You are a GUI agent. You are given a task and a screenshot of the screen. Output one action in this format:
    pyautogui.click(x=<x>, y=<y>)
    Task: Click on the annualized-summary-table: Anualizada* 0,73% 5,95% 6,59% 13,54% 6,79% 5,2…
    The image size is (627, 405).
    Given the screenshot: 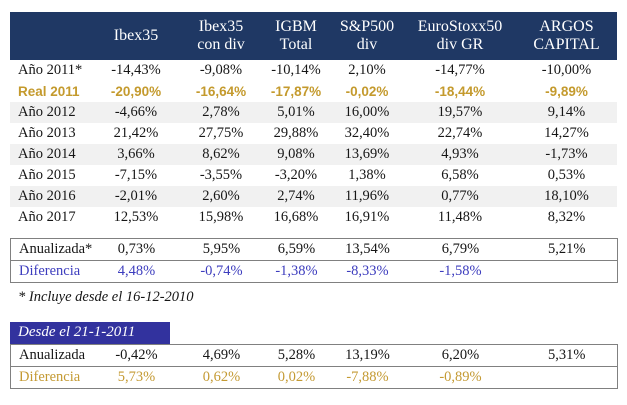 What is the action you would take?
    pyautogui.click(x=314, y=260)
    